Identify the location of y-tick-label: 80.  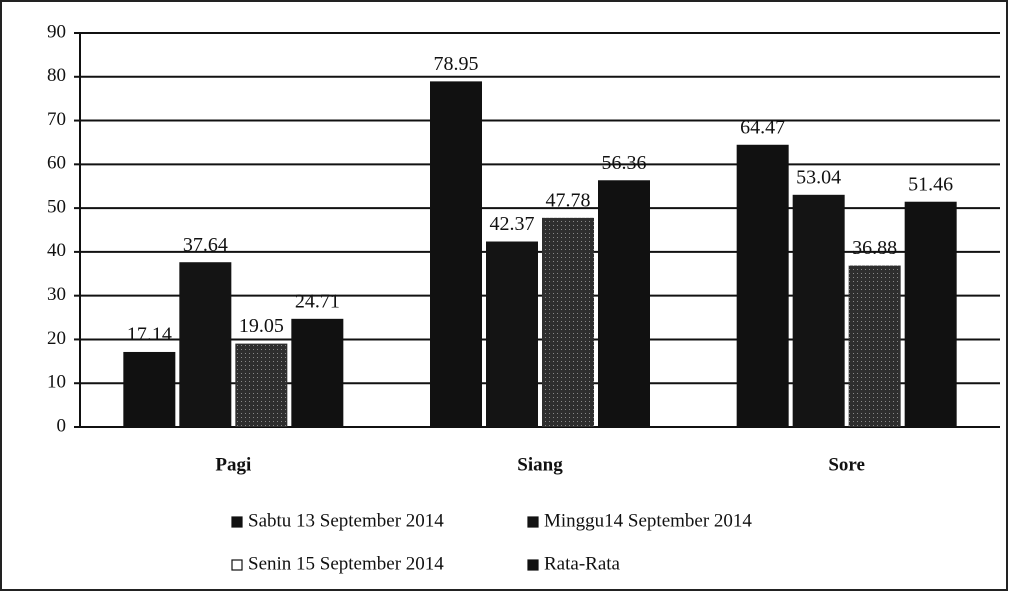
(56, 75).